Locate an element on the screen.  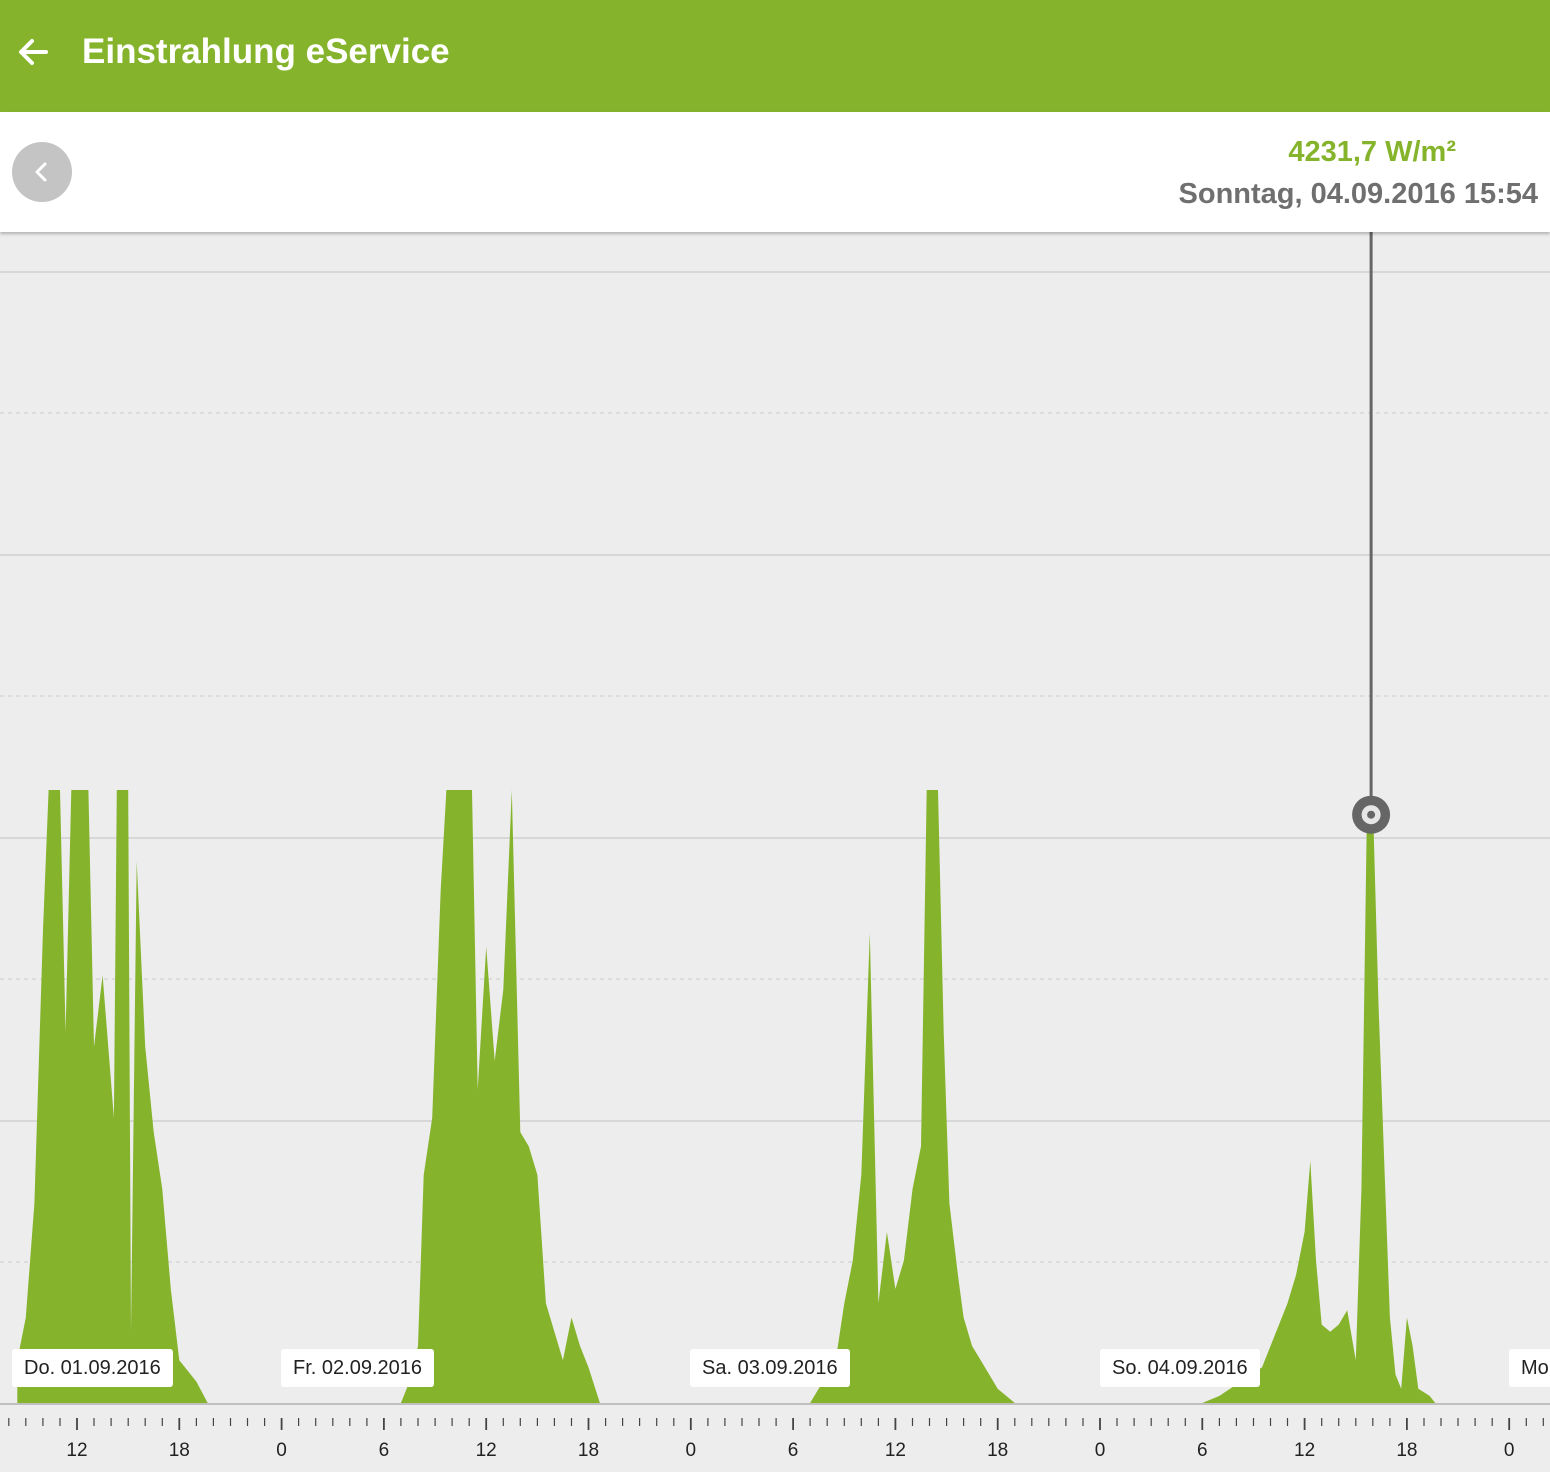
chevron-left-icon is located at coordinates (41, 172).